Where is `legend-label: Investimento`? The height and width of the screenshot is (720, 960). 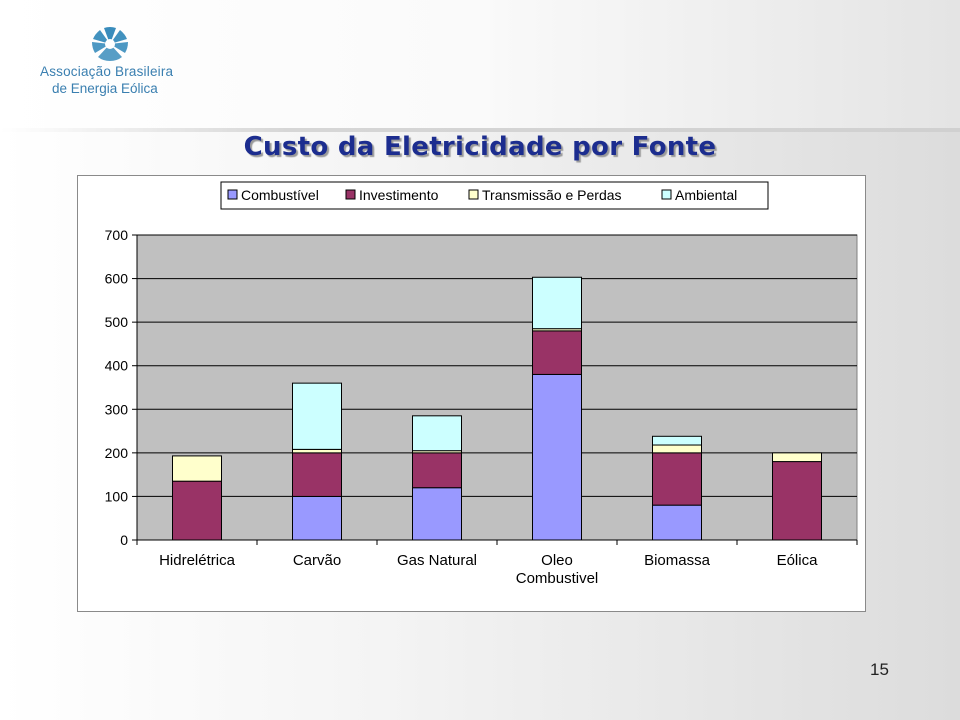 legend-label: Investimento is located at coordinates (399, 195).